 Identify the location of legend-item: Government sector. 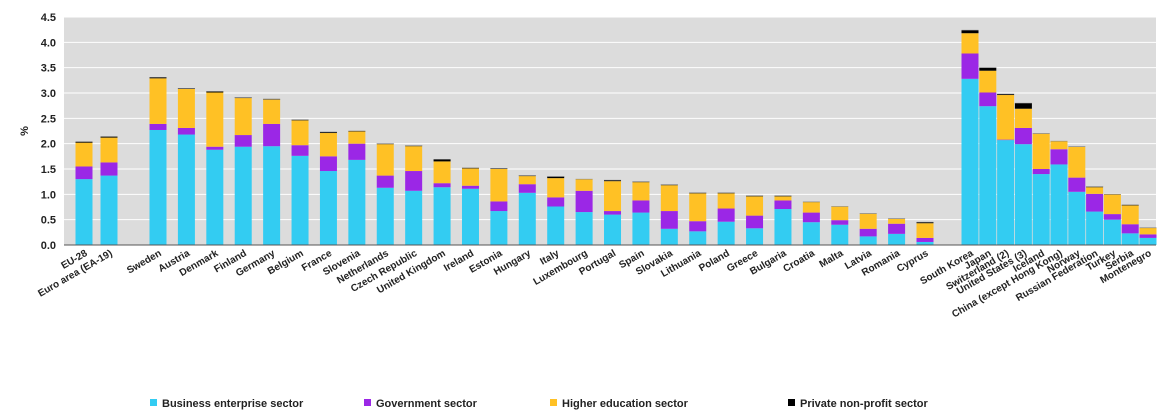
(420, 404).